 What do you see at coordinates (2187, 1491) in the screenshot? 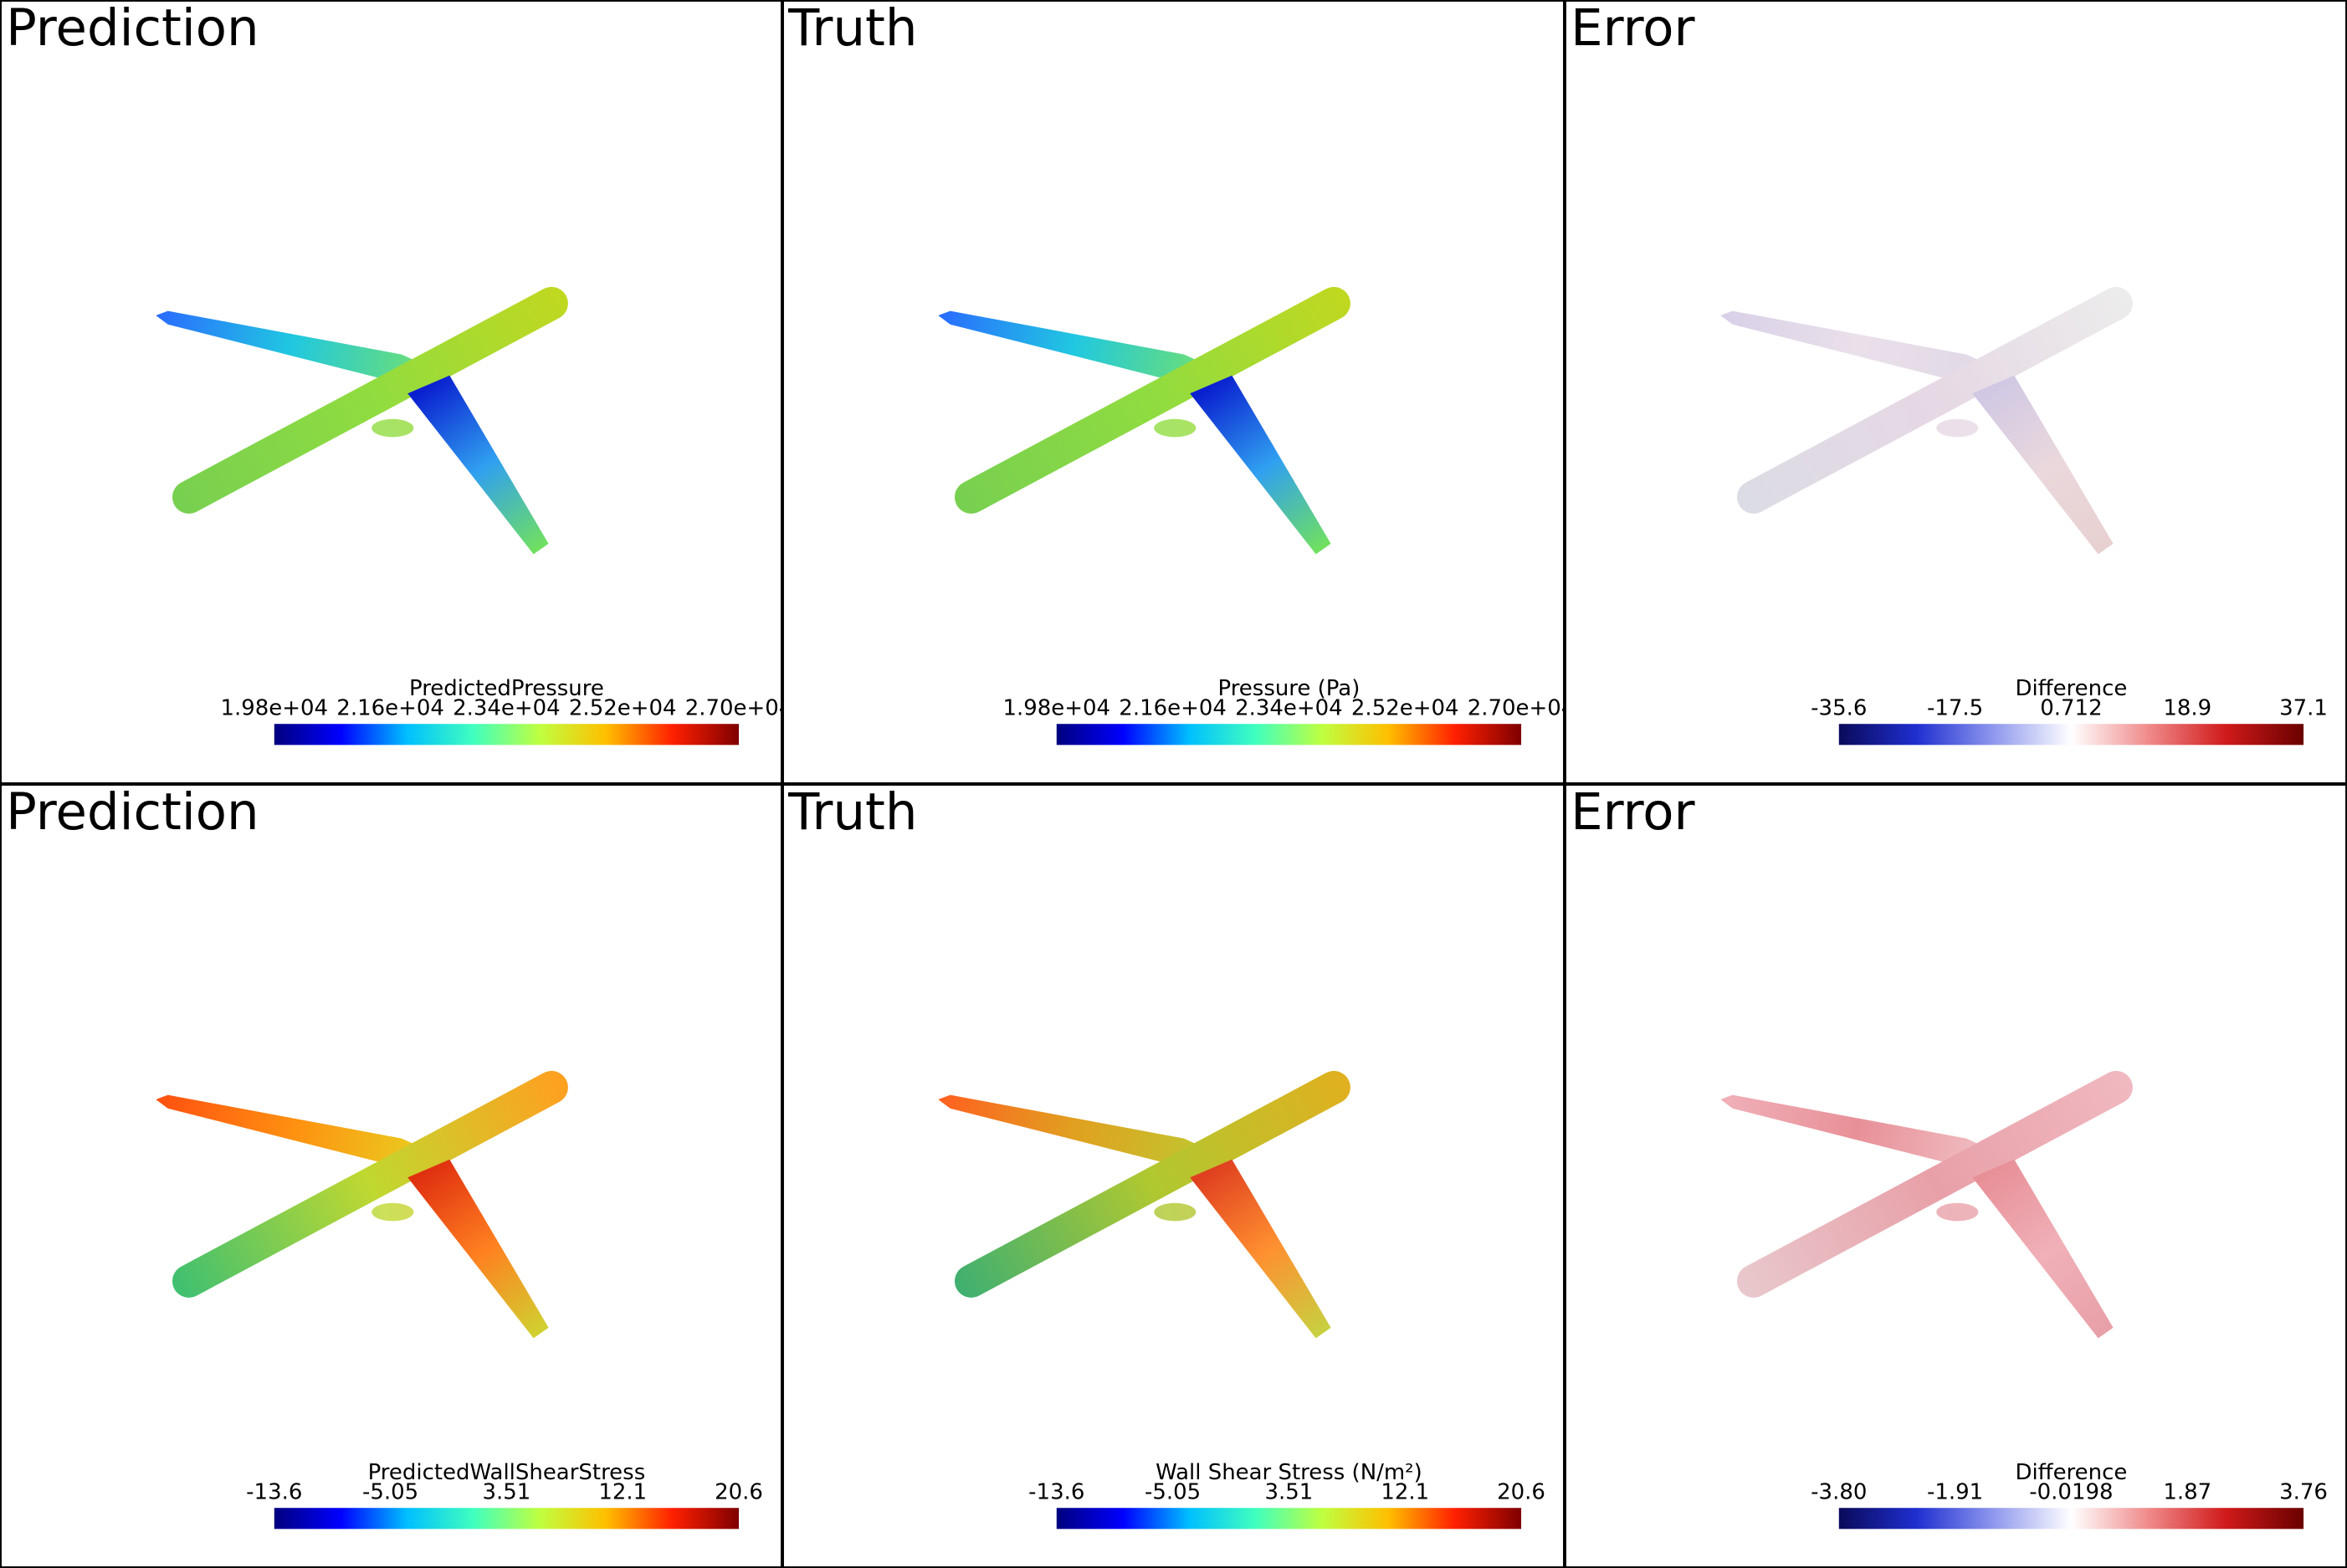
I see `colorbar-tick-label: 1.87` at bounding box center [2187, 1491].